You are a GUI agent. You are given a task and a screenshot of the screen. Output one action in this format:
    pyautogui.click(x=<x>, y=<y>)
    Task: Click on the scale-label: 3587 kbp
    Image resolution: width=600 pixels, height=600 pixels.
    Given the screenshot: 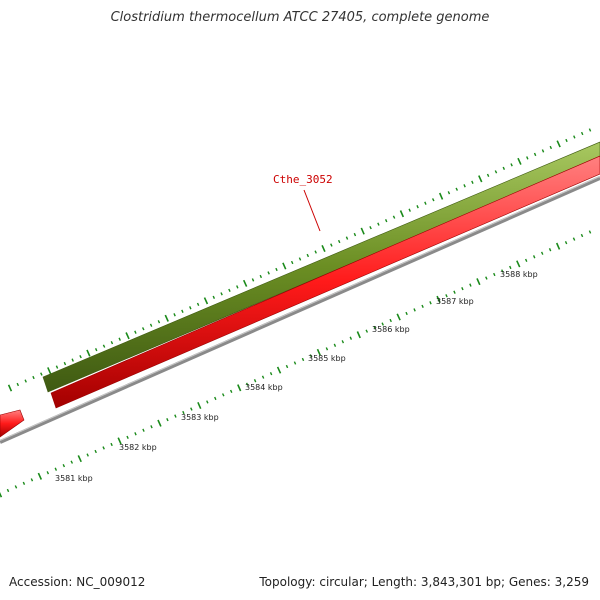 What is the action you would take?
    pyautogui.click(x=455, y=301)
    